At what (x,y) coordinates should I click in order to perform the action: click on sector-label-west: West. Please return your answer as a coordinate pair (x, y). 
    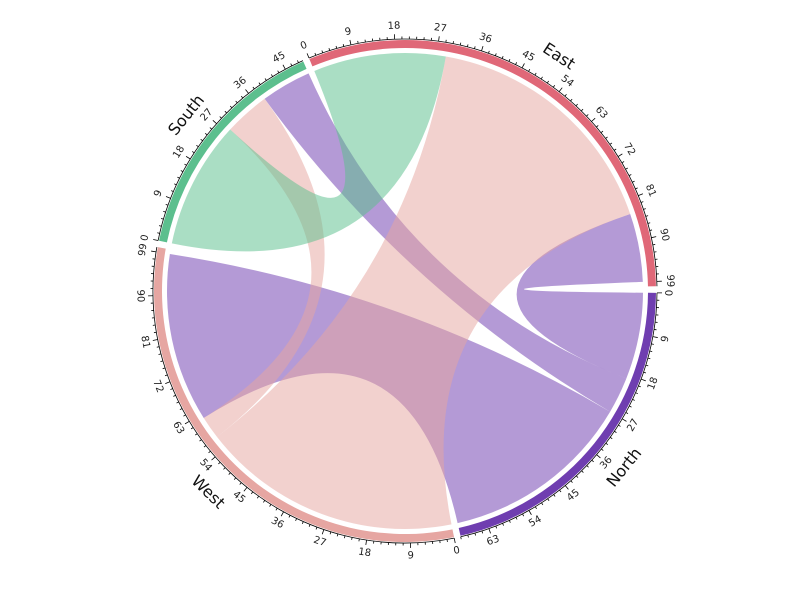
    Looking at the image, I should click on (208, 491).